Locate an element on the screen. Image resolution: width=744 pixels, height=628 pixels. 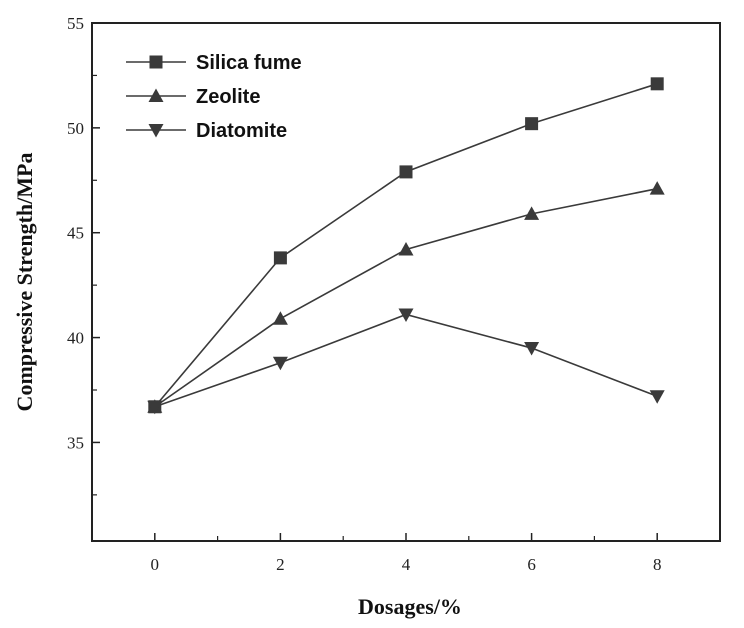
x-axis-title: Dosages/% is located at coordinates (410, 606).